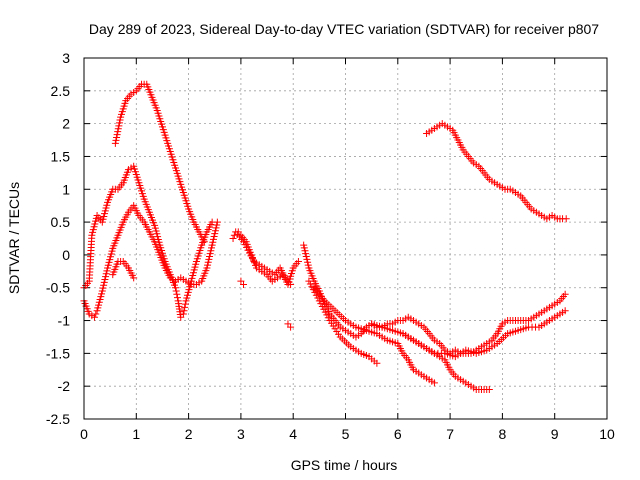  Describe the element at coordinates (293, 434) in the screenshot. I see `x-tick-label: 4` at that location.